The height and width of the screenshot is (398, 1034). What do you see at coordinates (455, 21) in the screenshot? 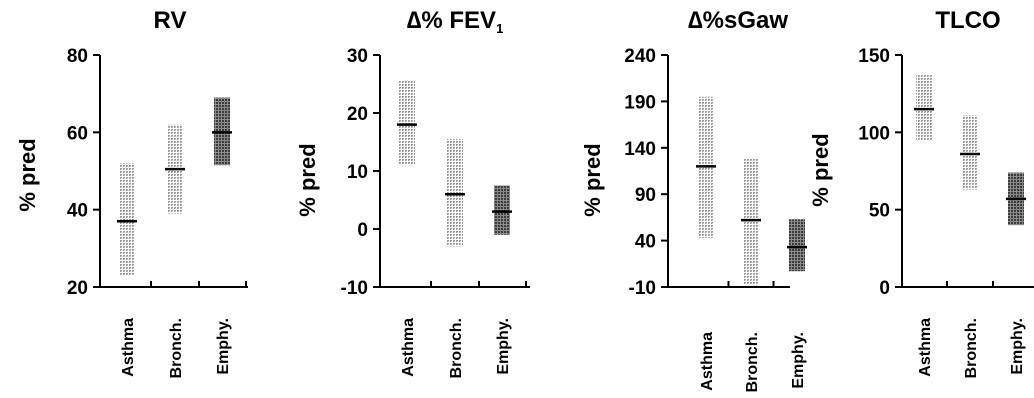
I see `chart-title: ∆% FEV1` at bounding box center [455, 21].